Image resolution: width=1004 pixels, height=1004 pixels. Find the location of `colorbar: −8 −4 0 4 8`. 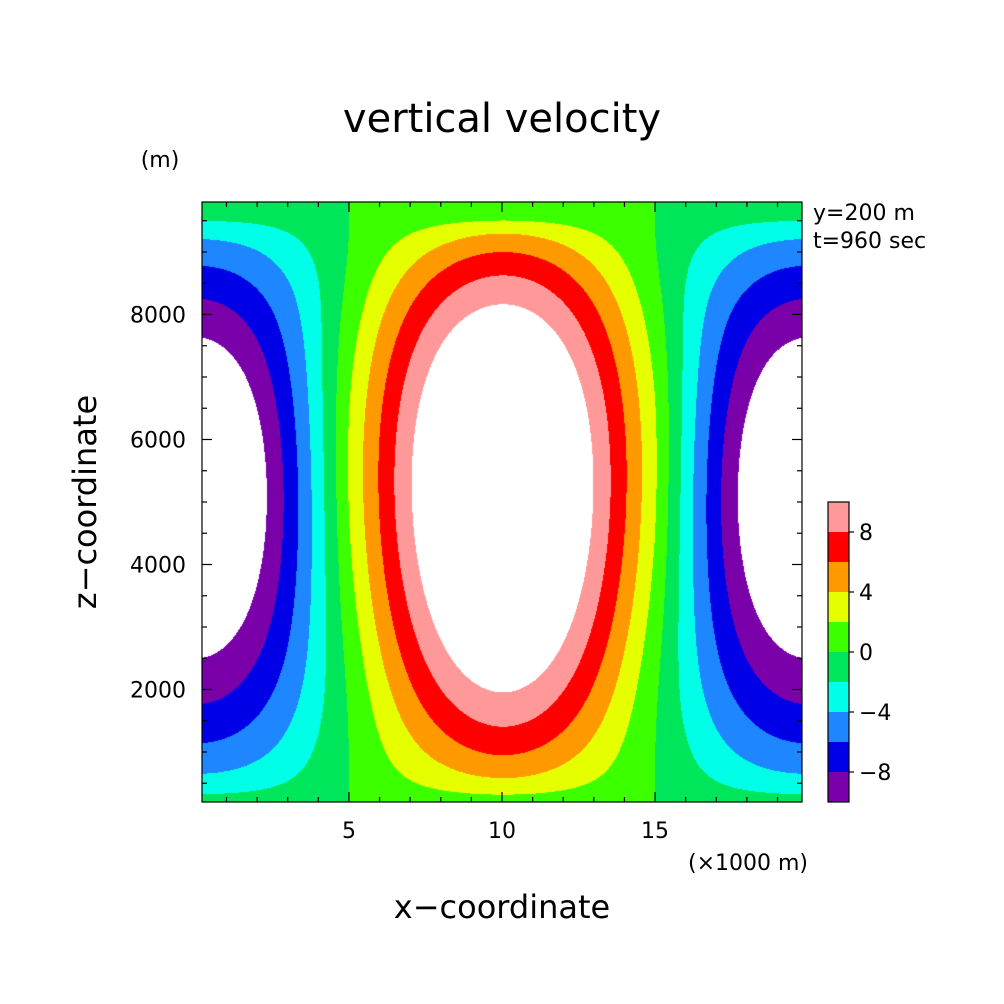

colorbar: −8 −4 0 4 8 is located at coordinates (859, 652).